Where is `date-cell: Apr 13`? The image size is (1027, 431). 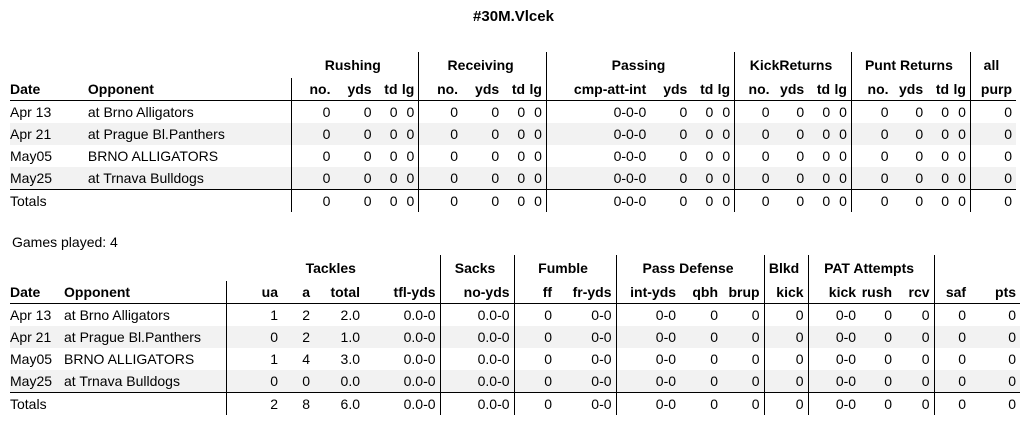
date-cell: Apr 13 is located at coordinates (31, 315).